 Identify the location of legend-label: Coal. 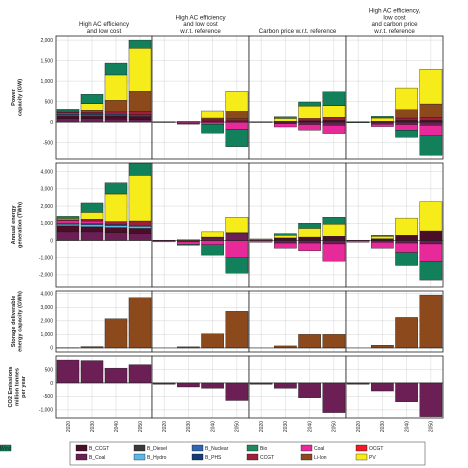
(319, 449).